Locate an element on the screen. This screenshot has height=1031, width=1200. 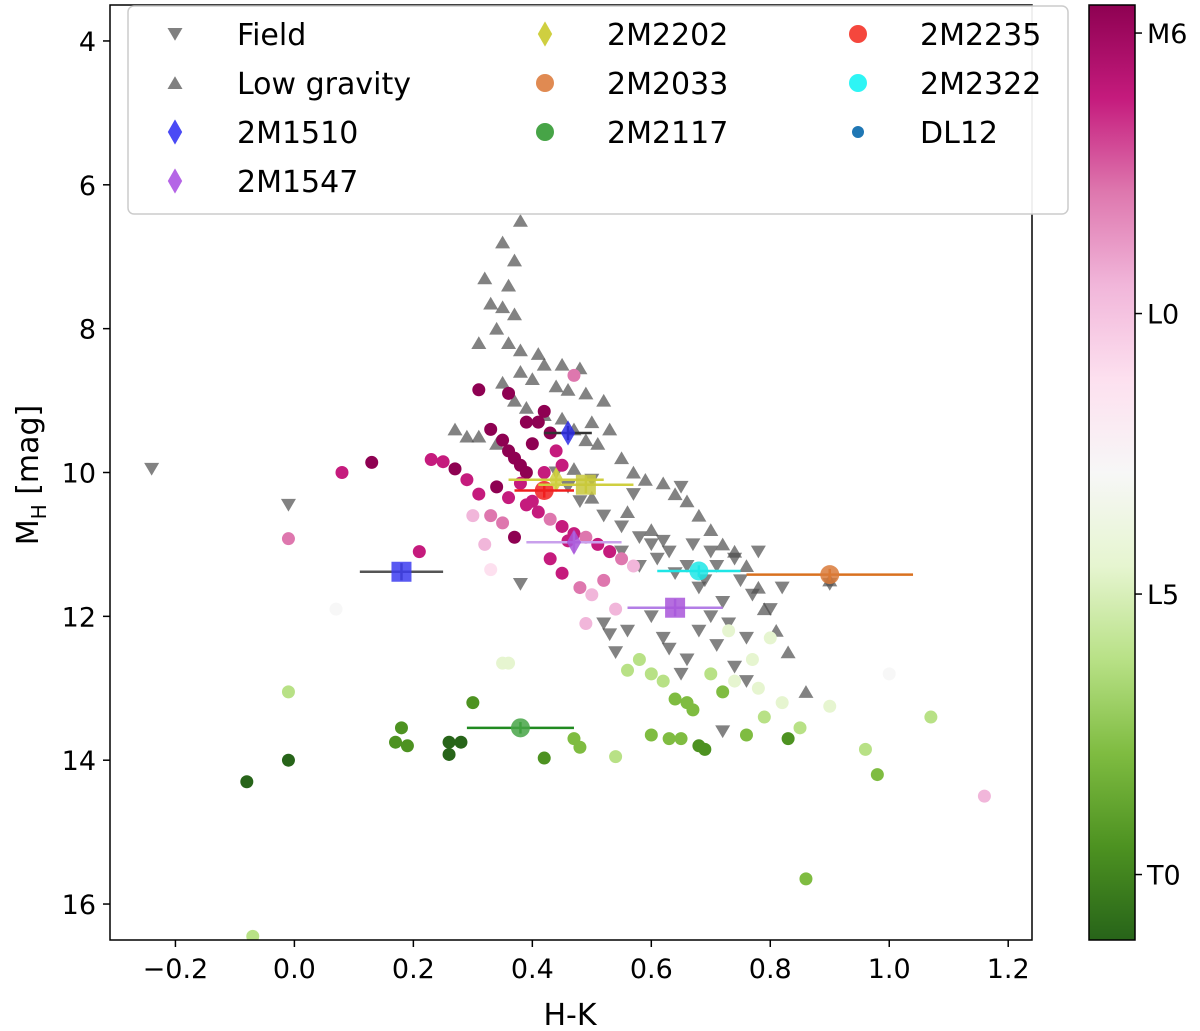
2m1547-marker is located at coordinates (574, 542).